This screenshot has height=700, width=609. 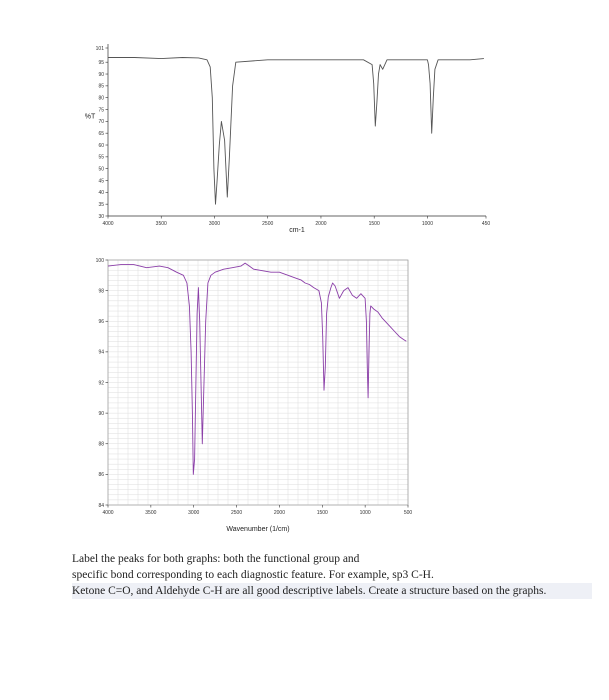 What do you see at coordinates (486, 224) in the screenshot?
I see `x-tick-label: 450` at bounding box center [486, 224].